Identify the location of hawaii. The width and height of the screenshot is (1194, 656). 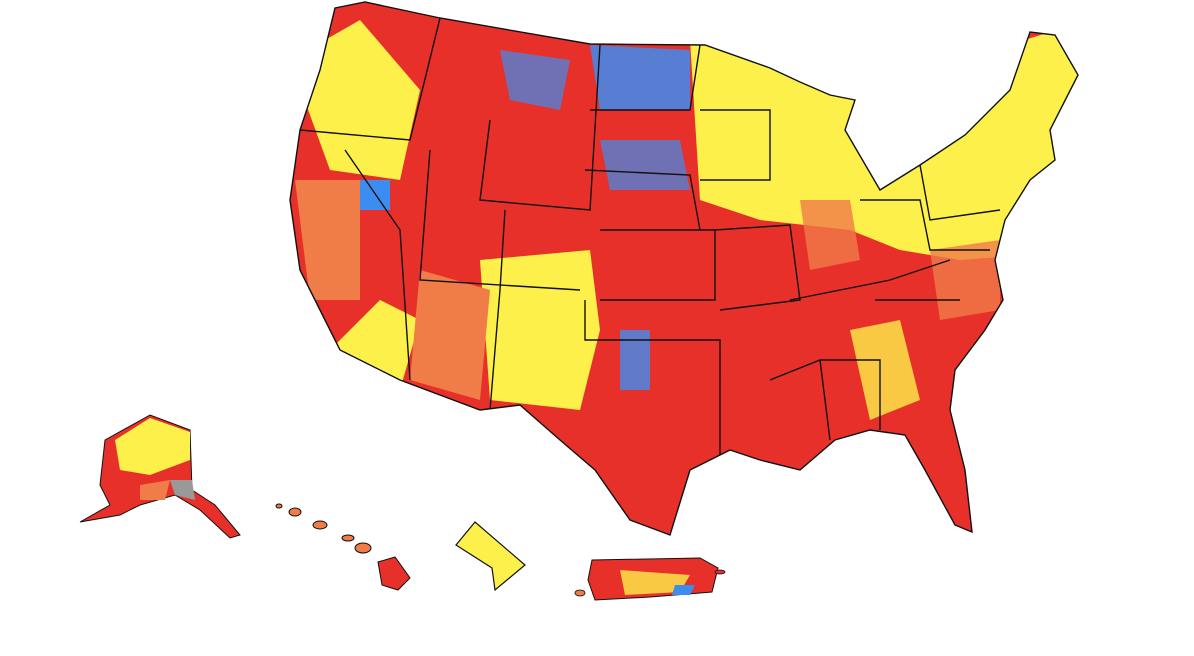
(343, 547).